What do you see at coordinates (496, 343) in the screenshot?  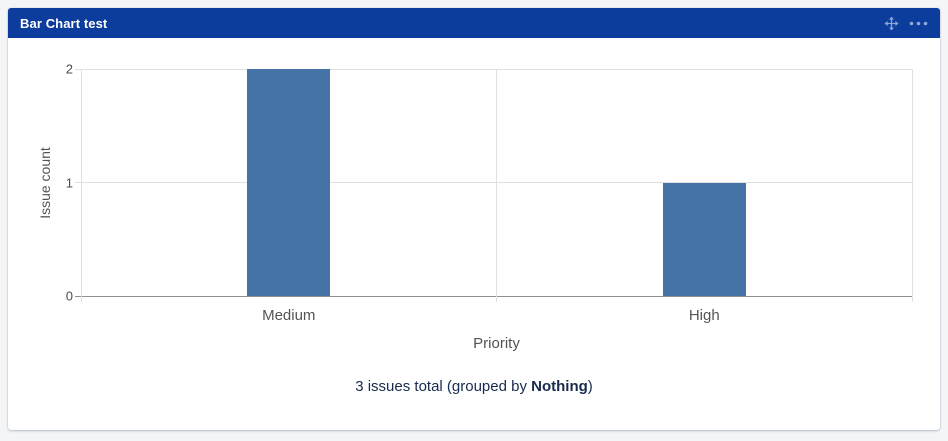 I see `x-axis-label: Priority` at bounding box center [496, 343].